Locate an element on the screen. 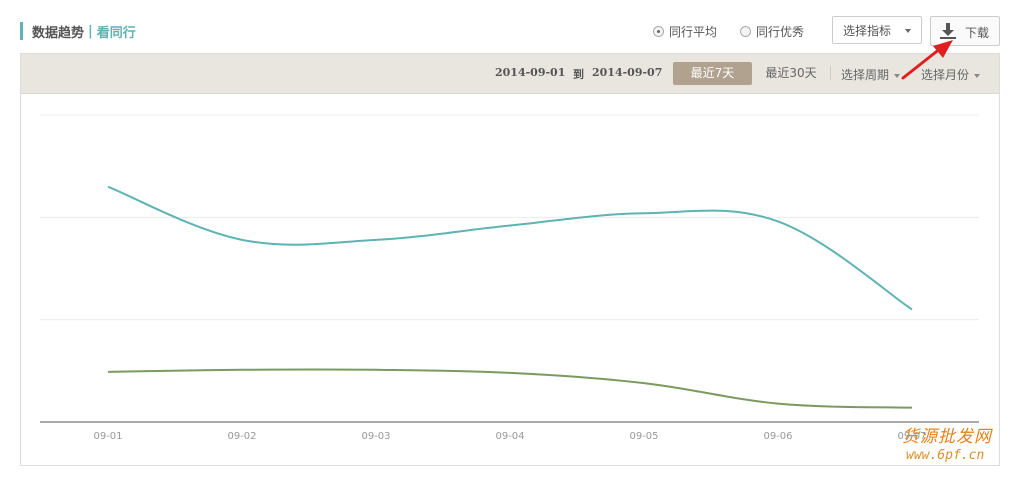  watermark-line-2: www.6pf.cn is located at coordinates (945, 455).